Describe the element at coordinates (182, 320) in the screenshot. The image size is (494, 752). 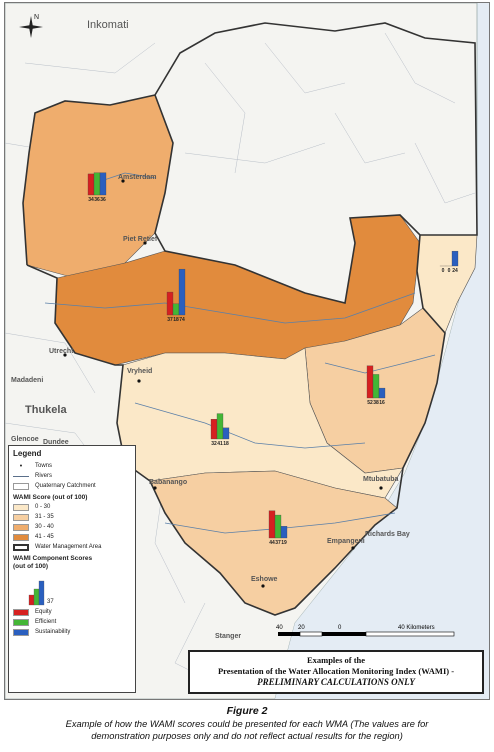
I see `bar-label-central-2: 74` at that location.